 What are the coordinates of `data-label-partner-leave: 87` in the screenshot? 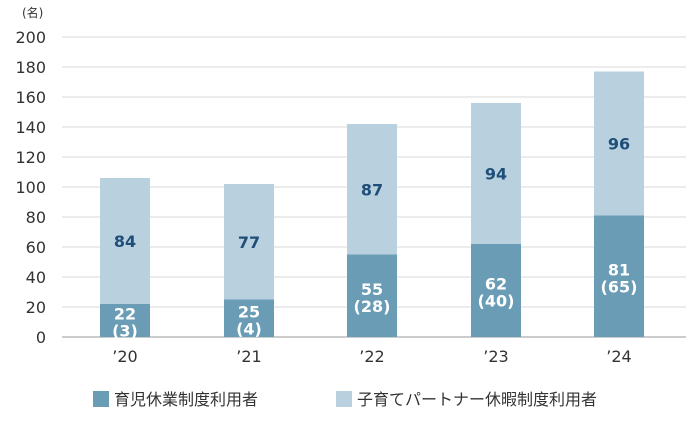 It's located at (372, 189).